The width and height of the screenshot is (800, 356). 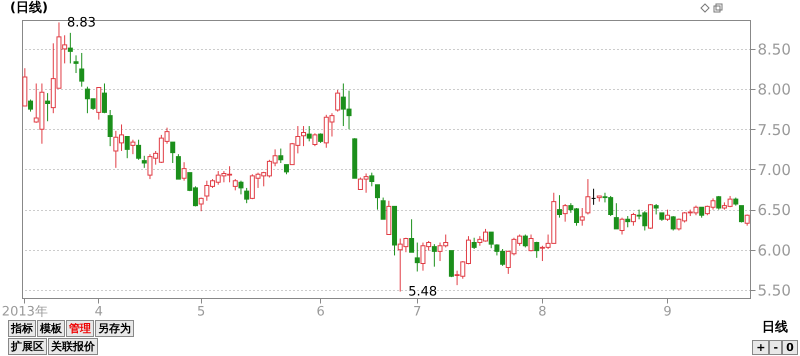 What do you see at coordinates (320, 312) in the screenshot?
I see `x-tick-label: 6` at bounding box center [320, 312].